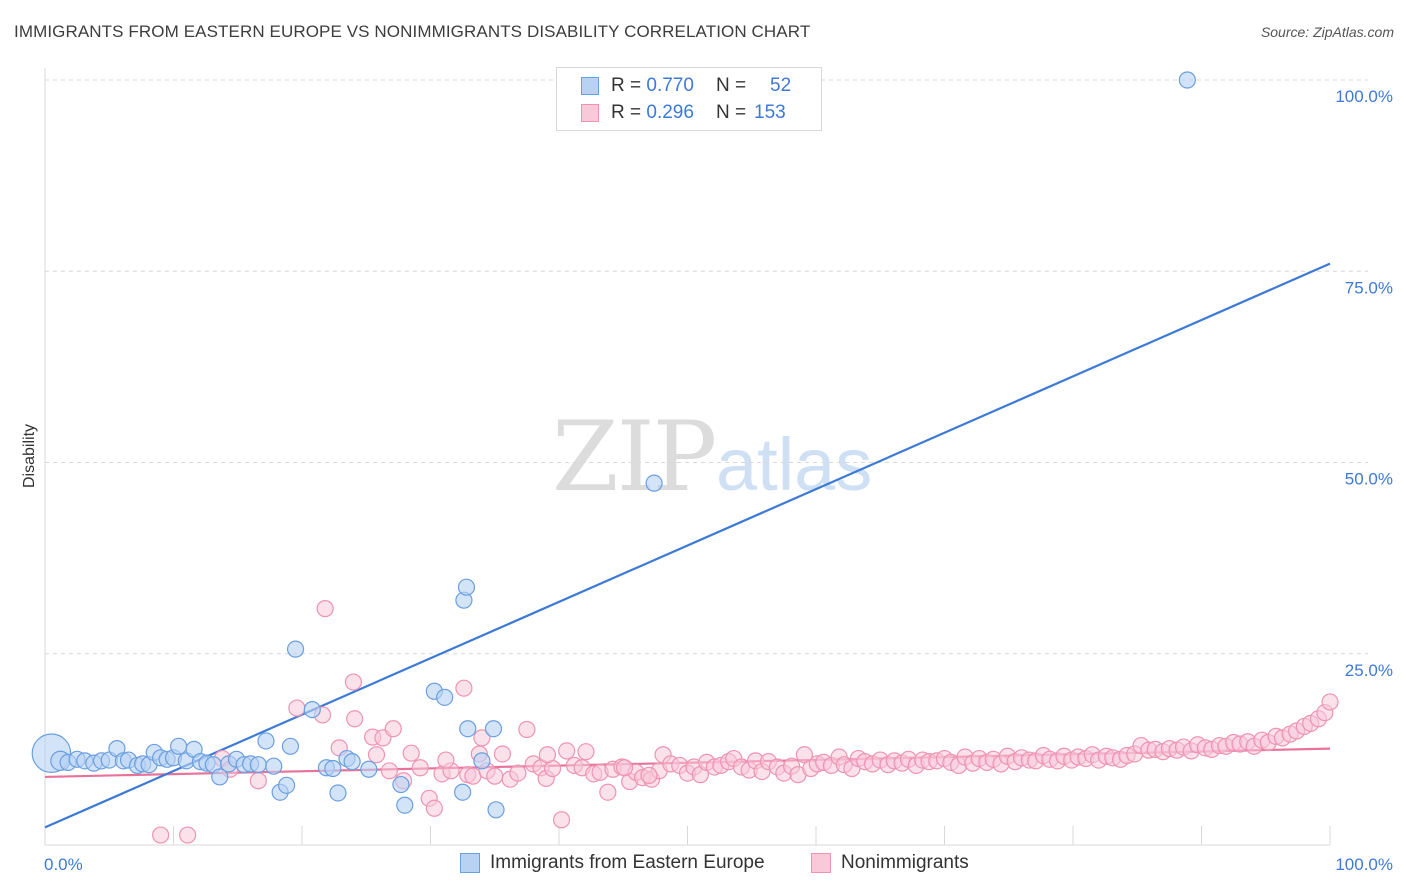 The width and height of the screenshot is (1406, 892). I want to click on series-swatch-pink, so click(821, 863).